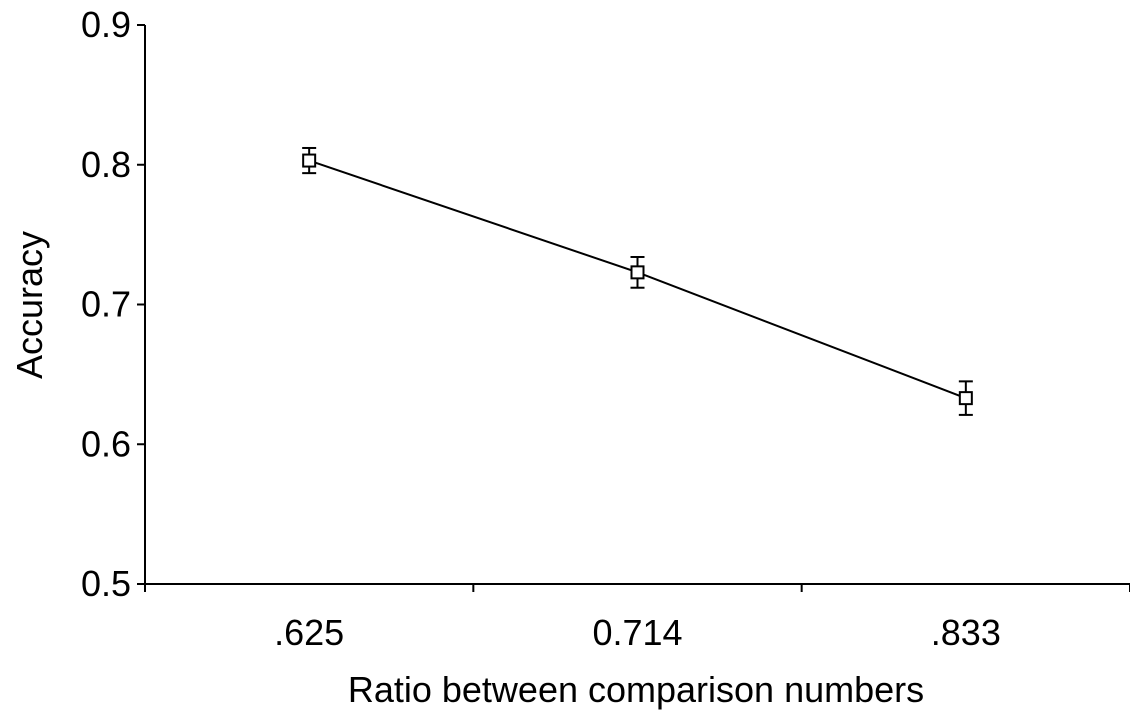 The height and width of the screenshot is (711, 1130). Describe the element at coordinates (106, 443) in the screenshot. I see `y-tick-label: 0.6` at that location.